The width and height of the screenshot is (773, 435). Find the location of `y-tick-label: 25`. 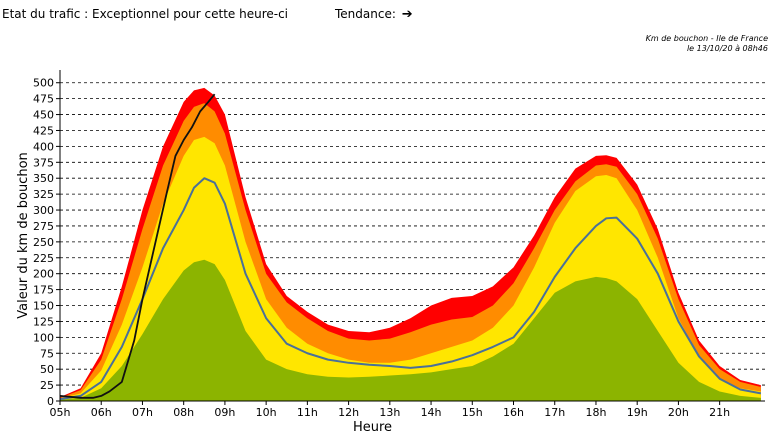

y-tick-label: 25 is located at coordinates (47, 385).